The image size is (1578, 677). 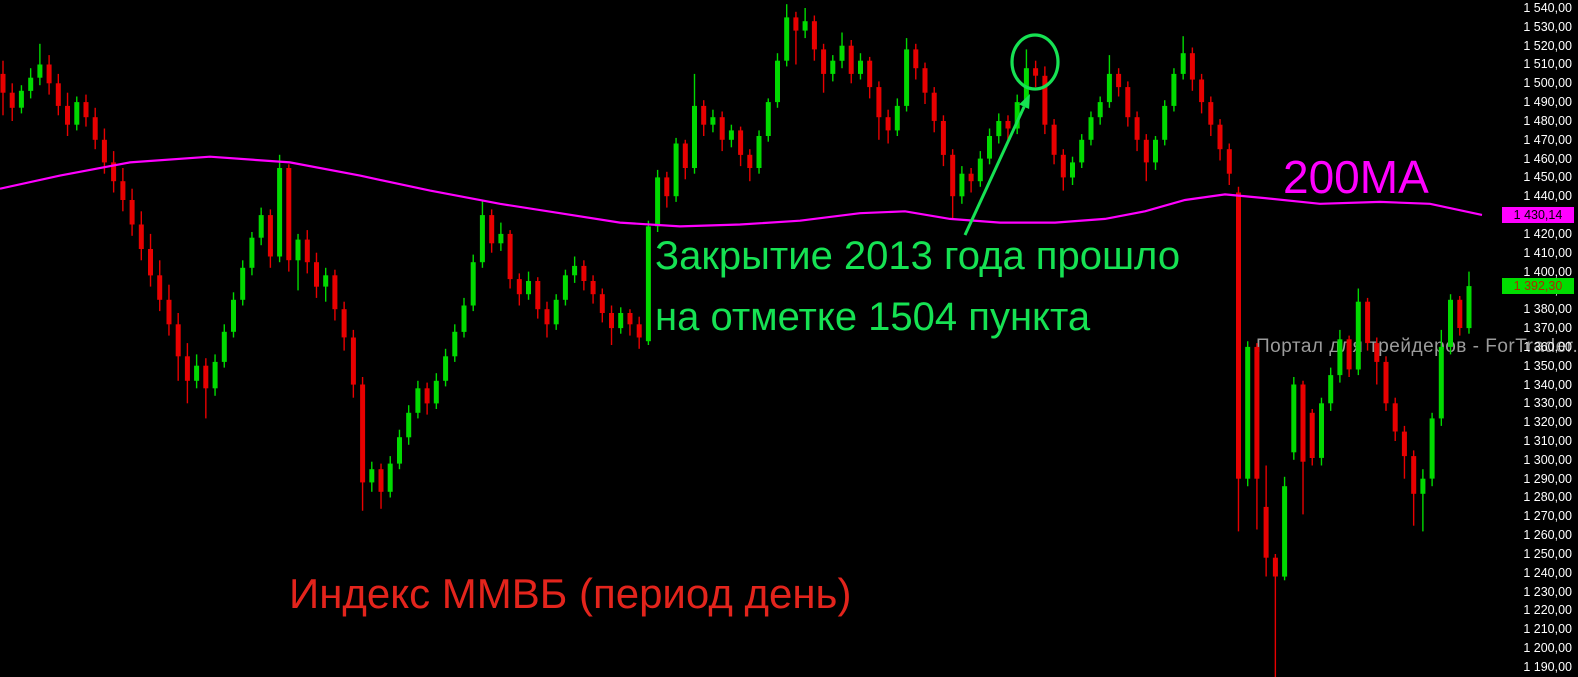 What do you see at coordinates (1547, 252) in the screenshot?
I see `y-axis-label: 1 410,00` at bounding box center [1547, 252].